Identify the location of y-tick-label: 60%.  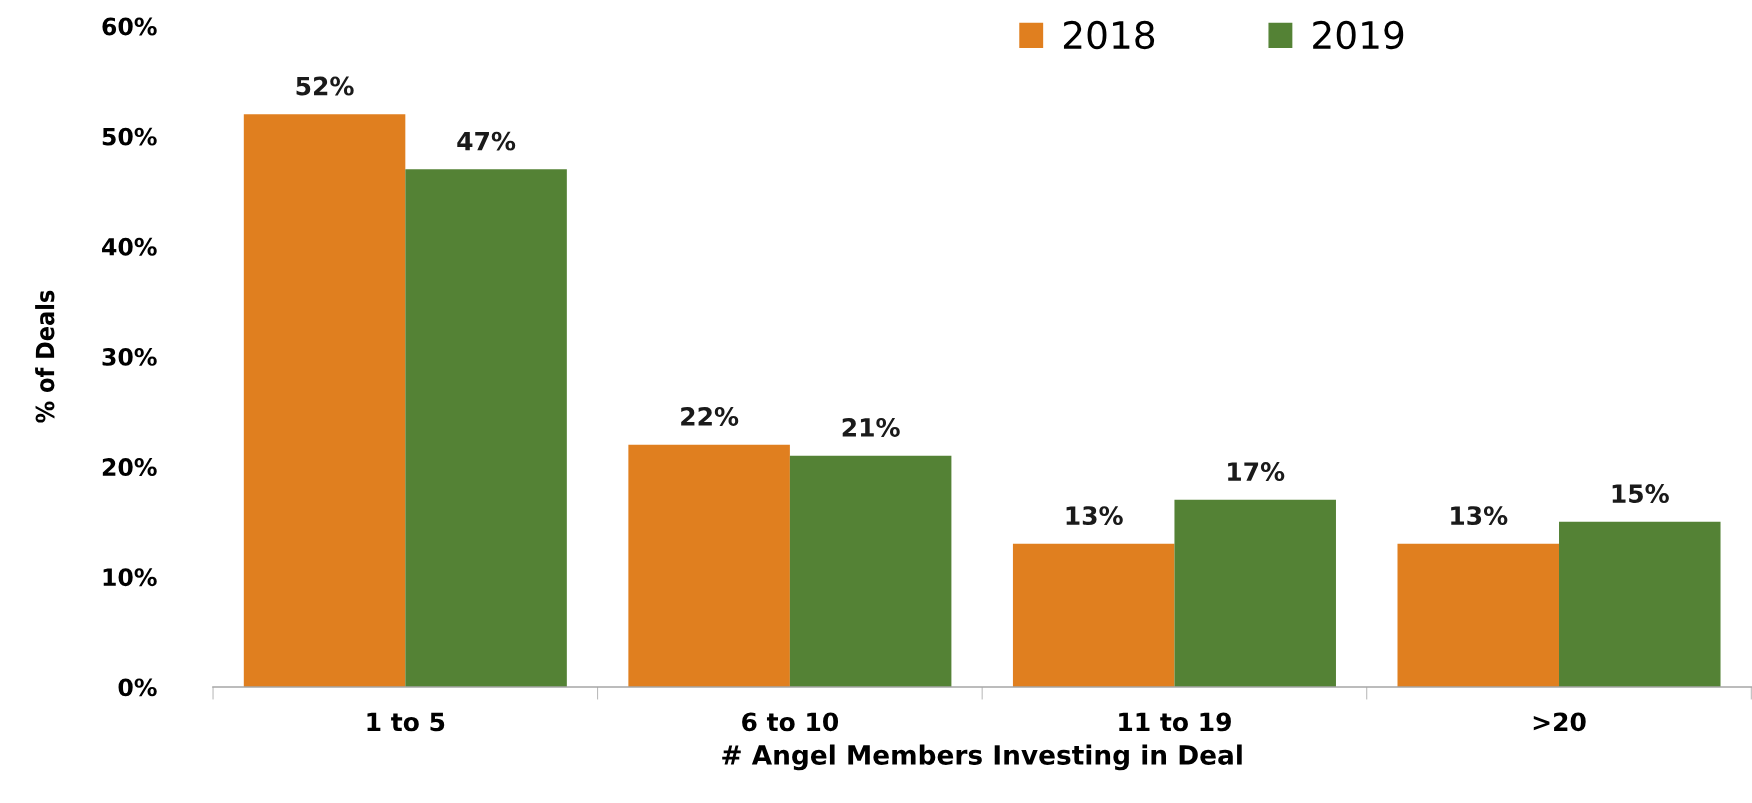
(129, 26).